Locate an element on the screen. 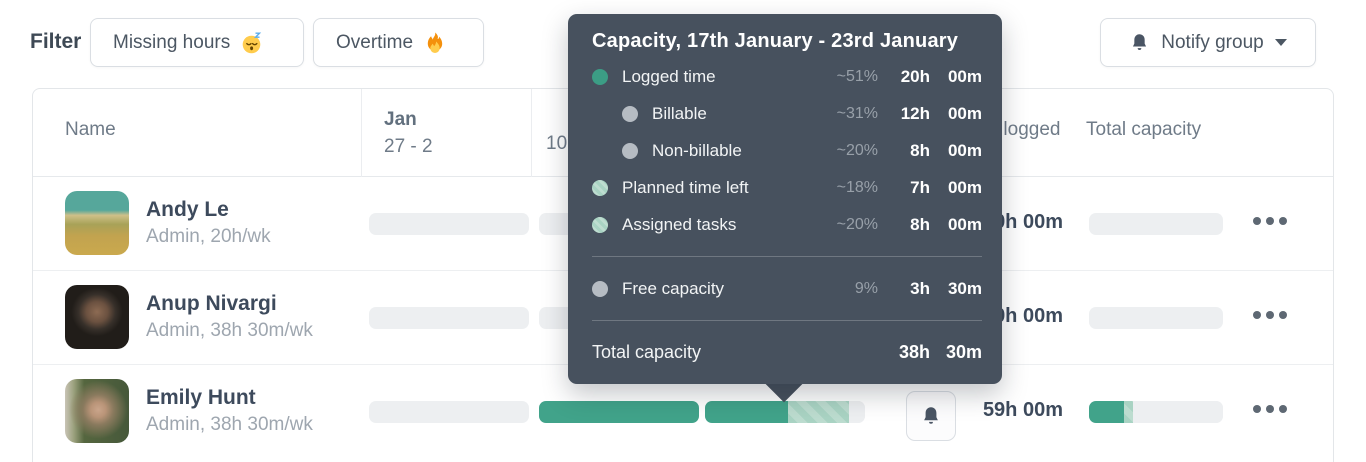 Image resolution: width=1366 pixels, height=462 pixels. row-label: Planned time left is located at coordinates (685, 187).